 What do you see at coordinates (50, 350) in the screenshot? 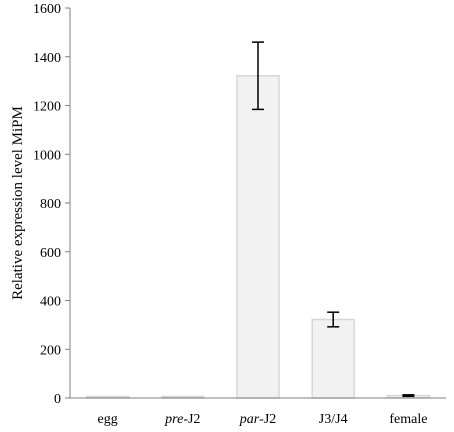
I see `y-tick-label: 200` at bounding box center [50, 350].